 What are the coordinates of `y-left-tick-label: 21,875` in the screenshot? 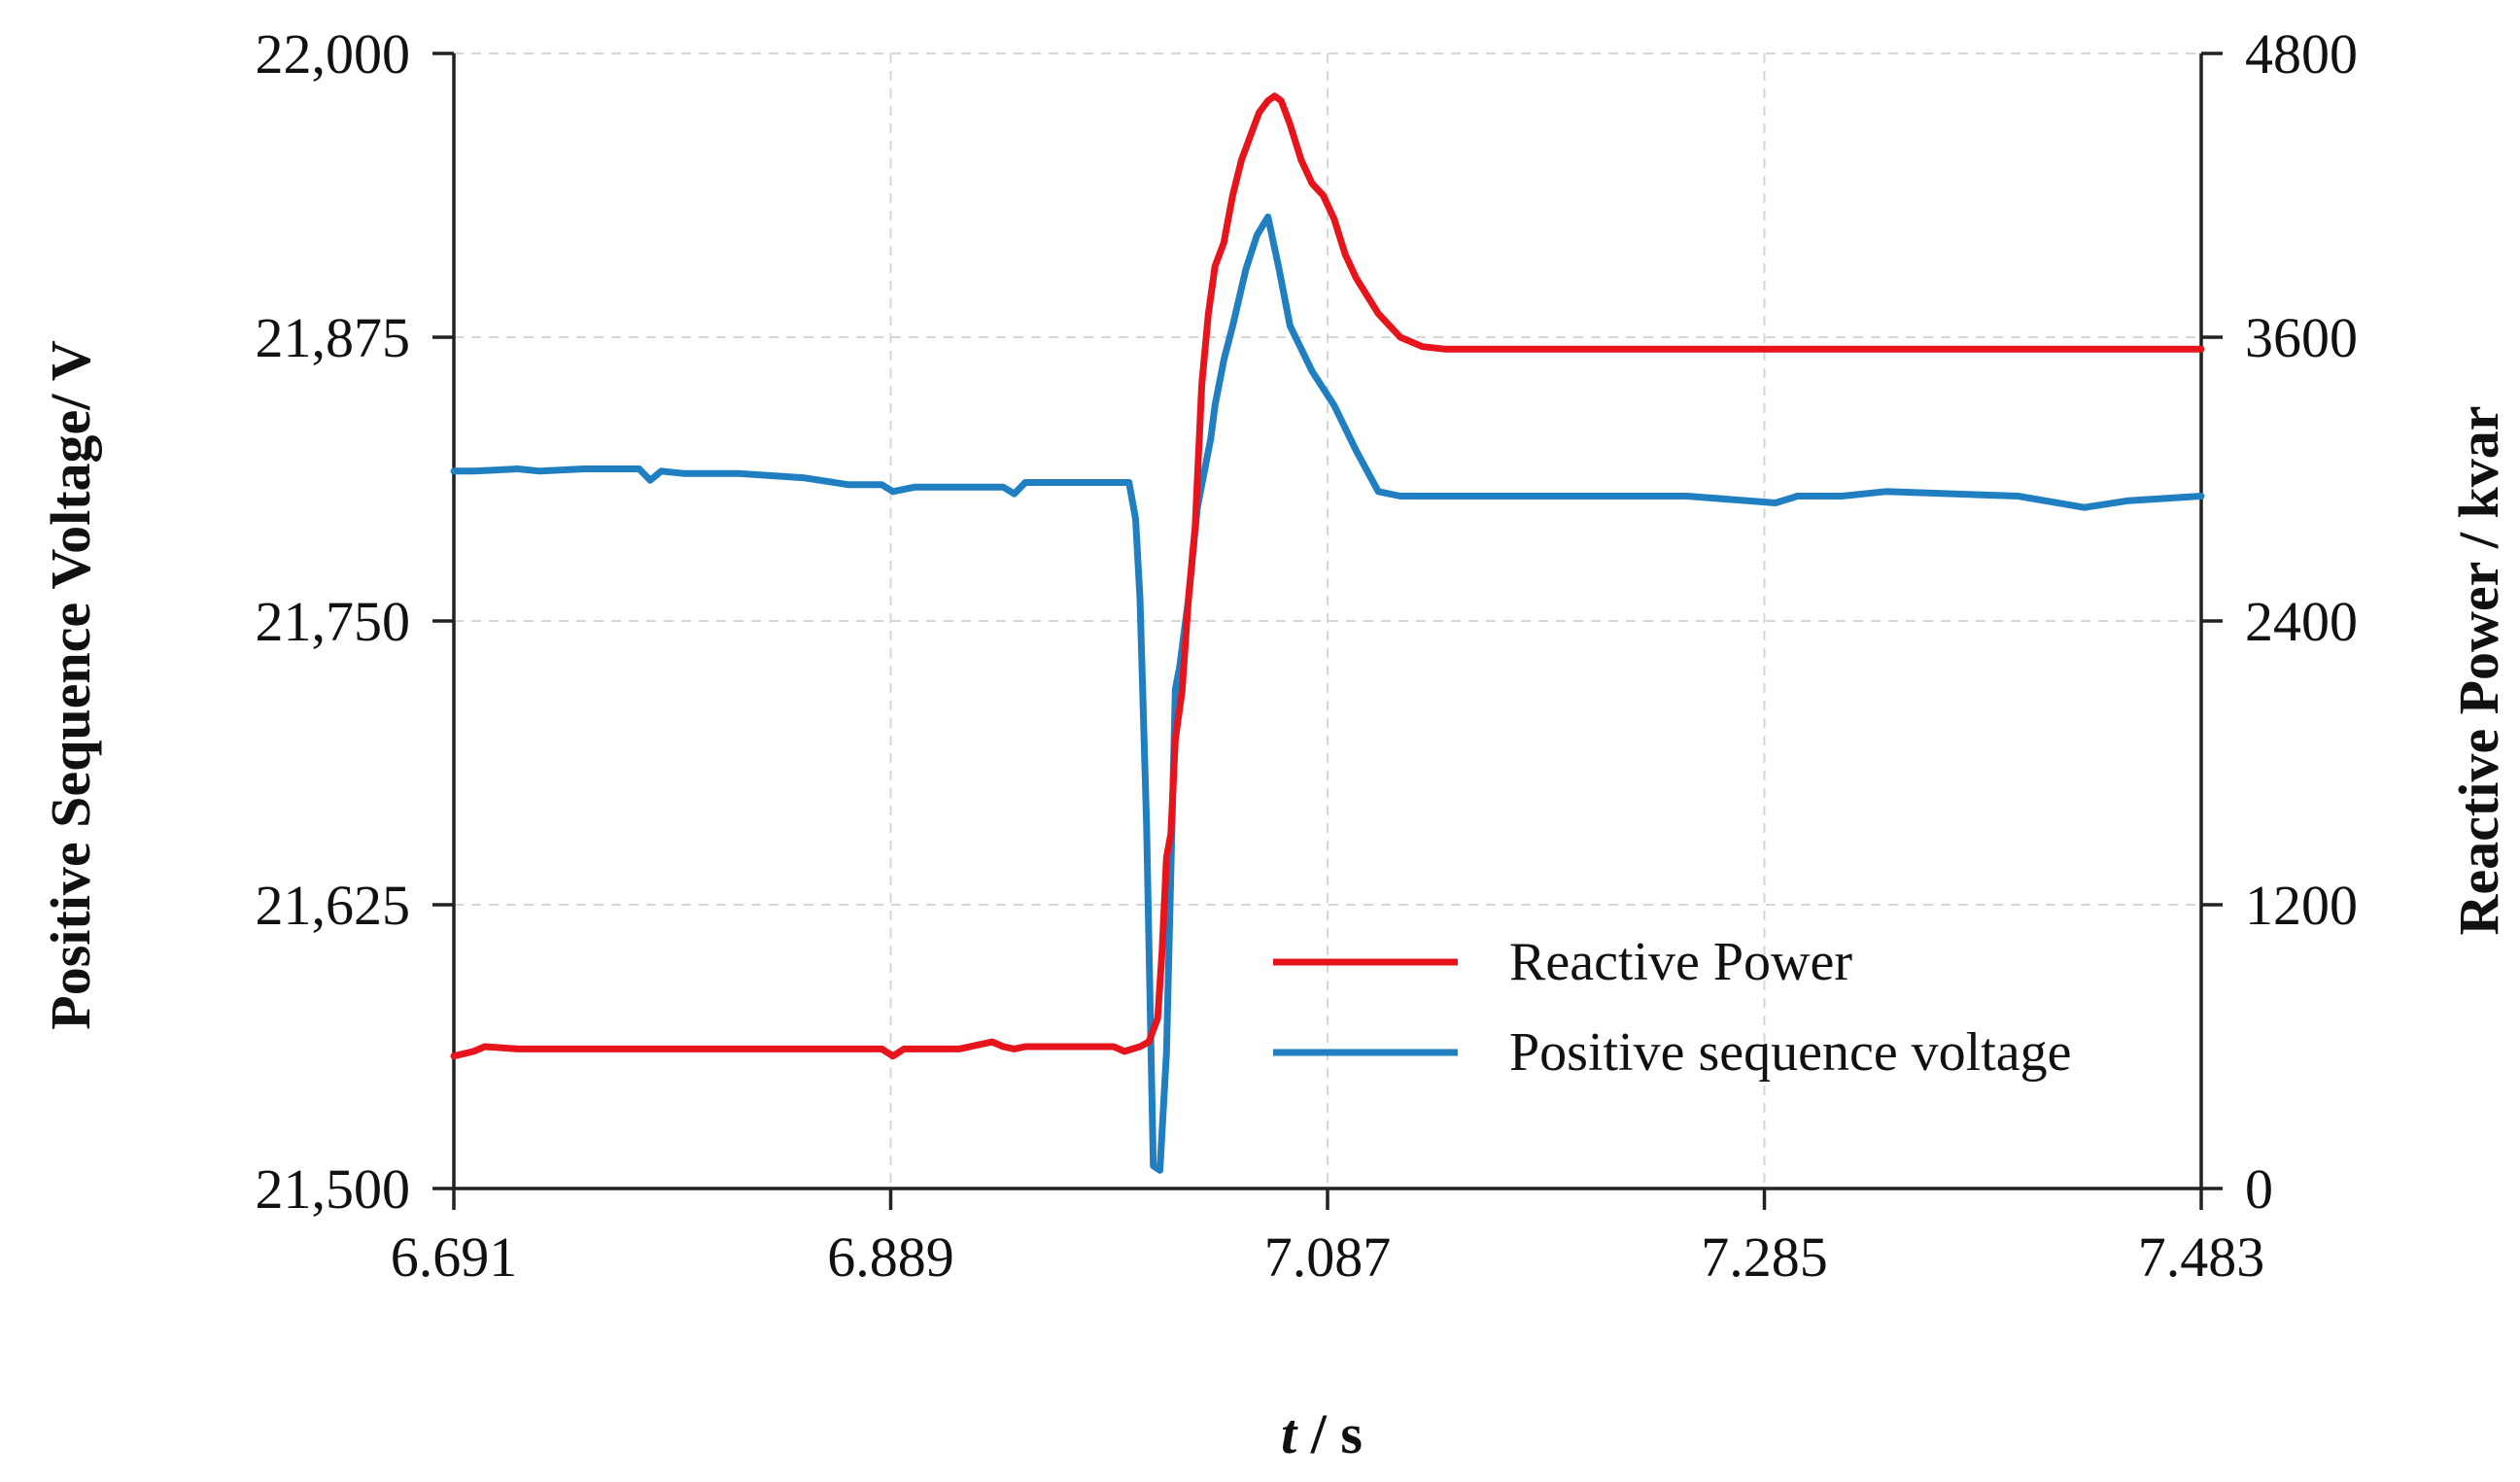 It's located at (333, 338).